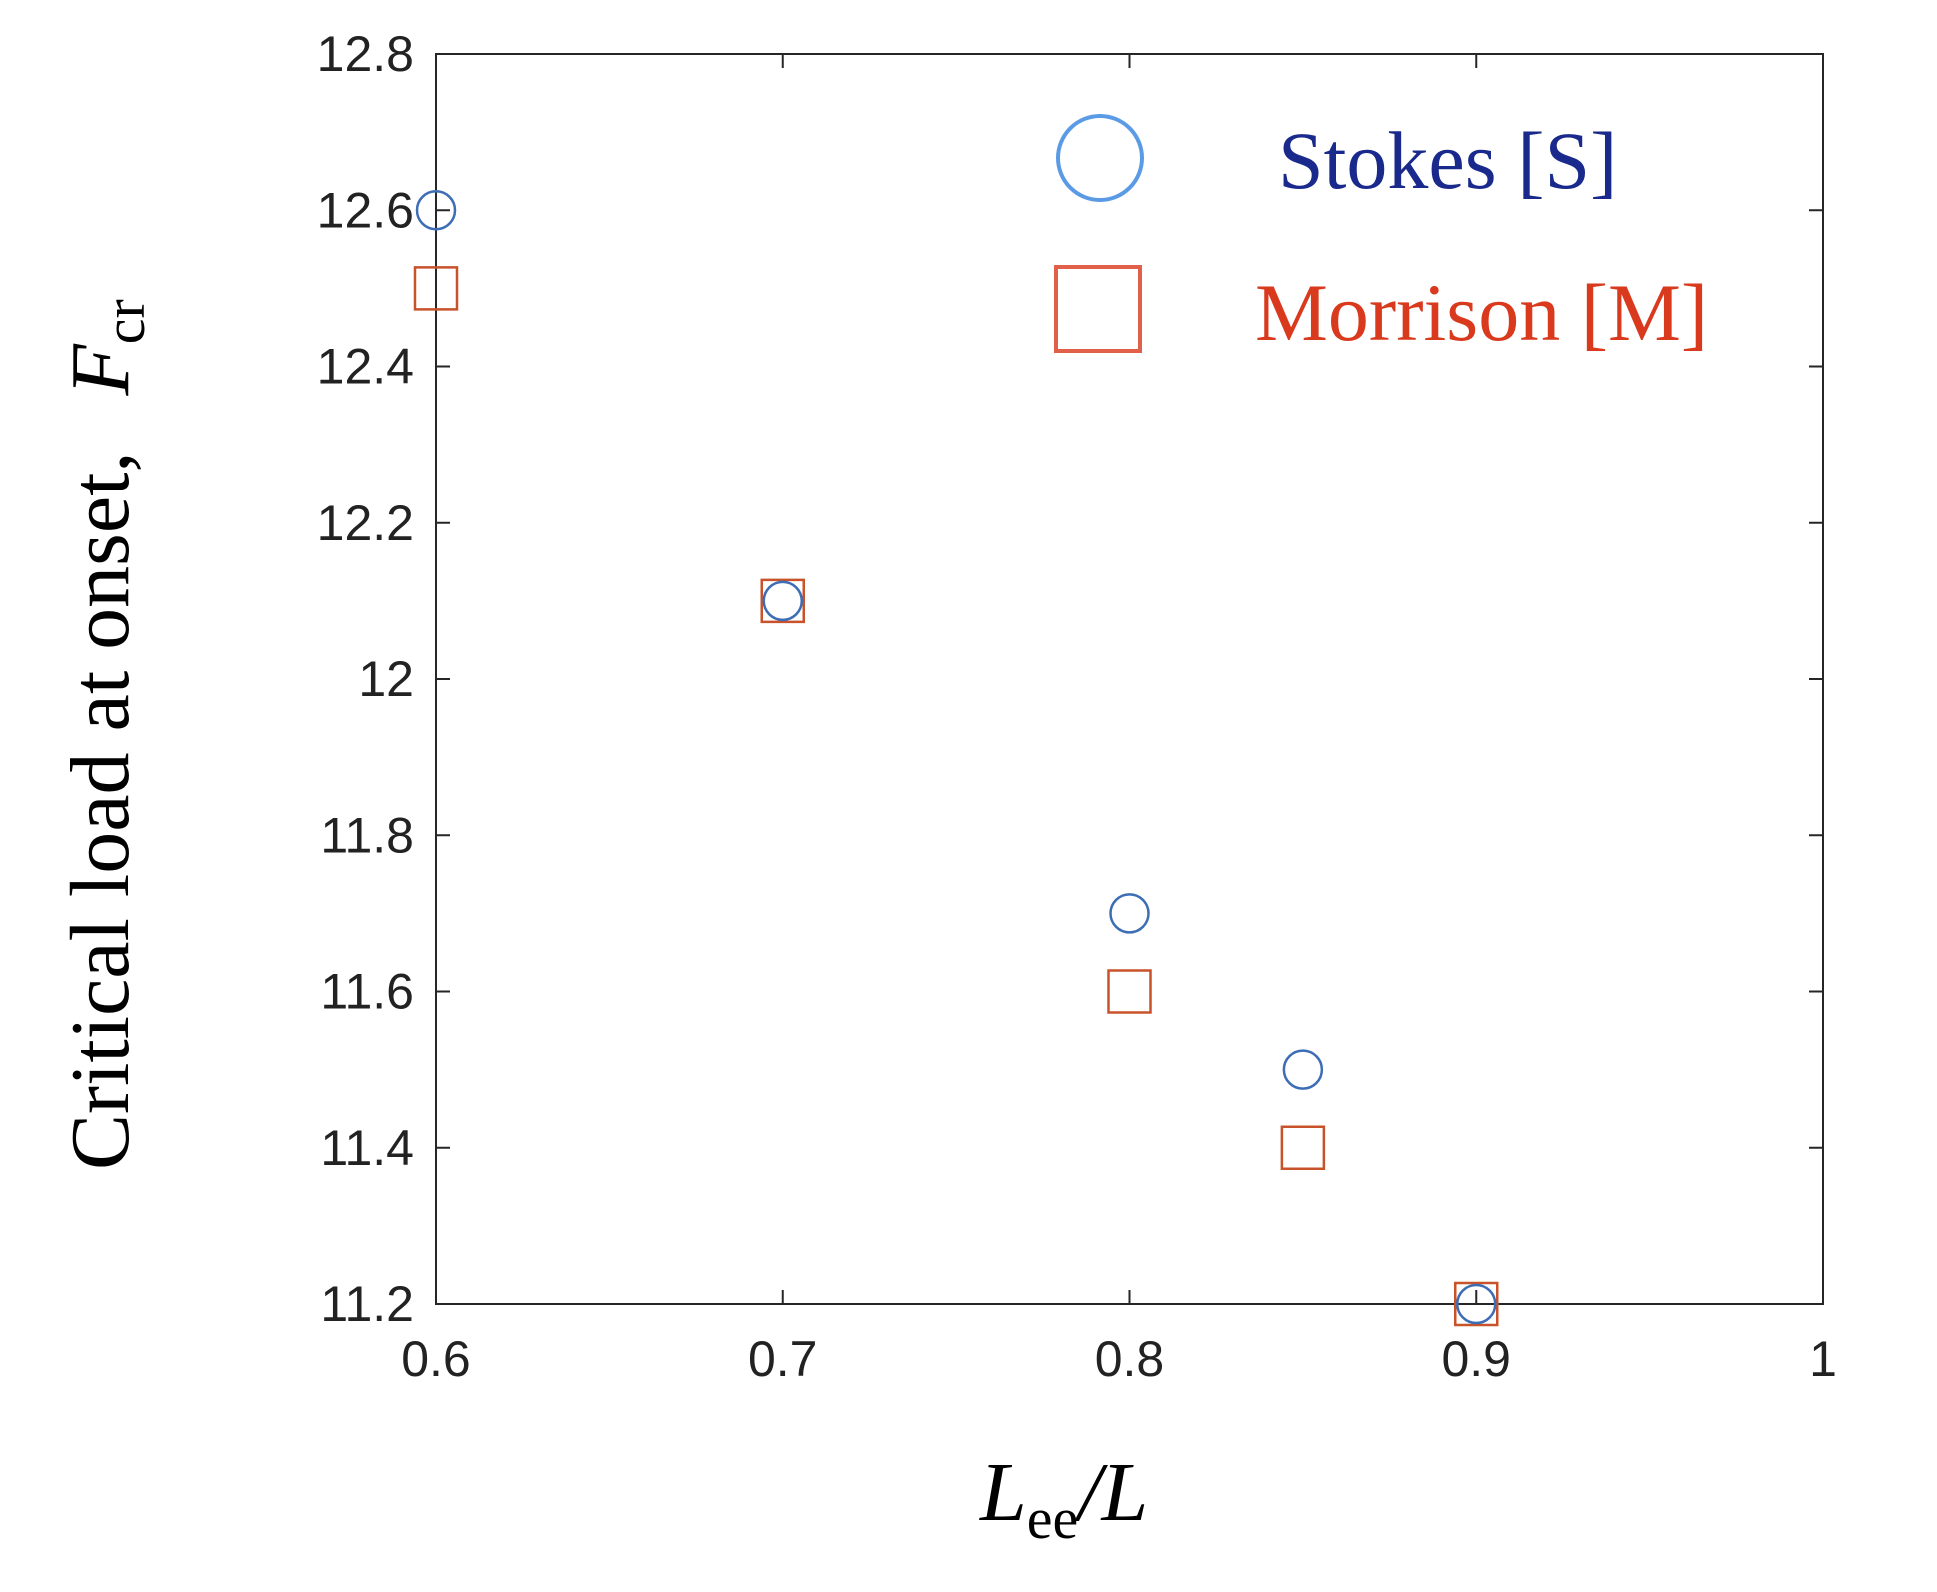 This screenshot has width=1937, height=1592. I want to click on legend-square-marker, so click(1098, 309).